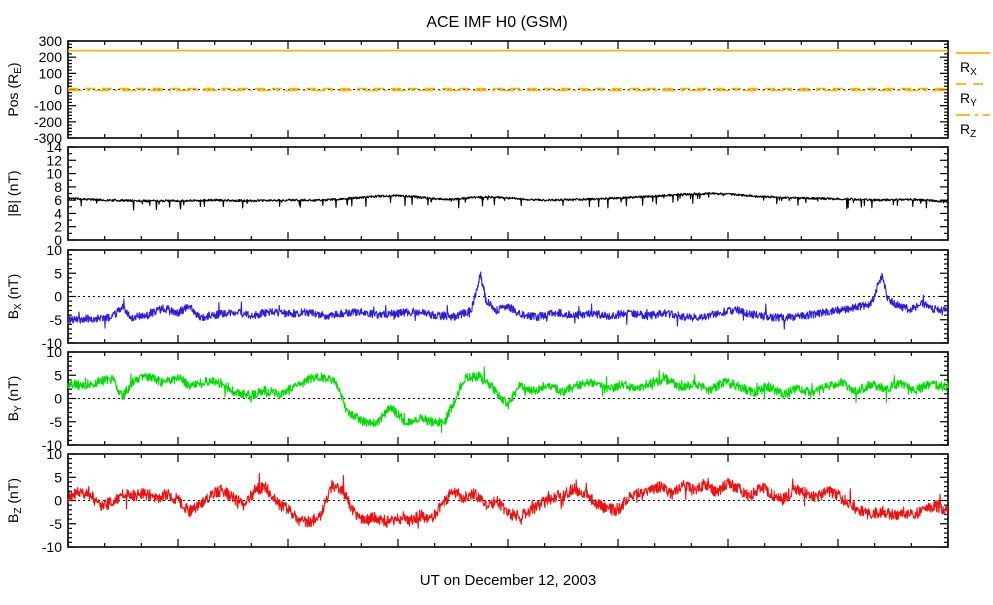 The width and height of the screenshot is (993, 605). I want to click on y-tick-label: 2, so click(58, 227).